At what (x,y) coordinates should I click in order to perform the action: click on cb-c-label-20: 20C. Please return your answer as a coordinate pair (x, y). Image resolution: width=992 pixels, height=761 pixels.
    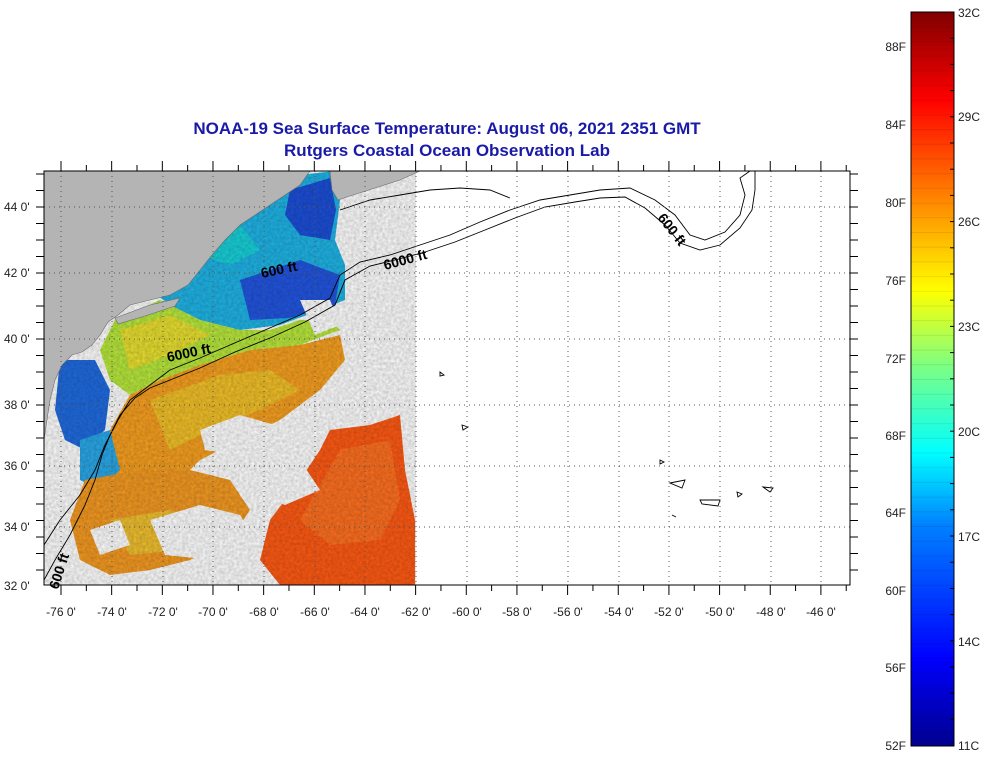
    Looking at the image, I should click on (969, 432).